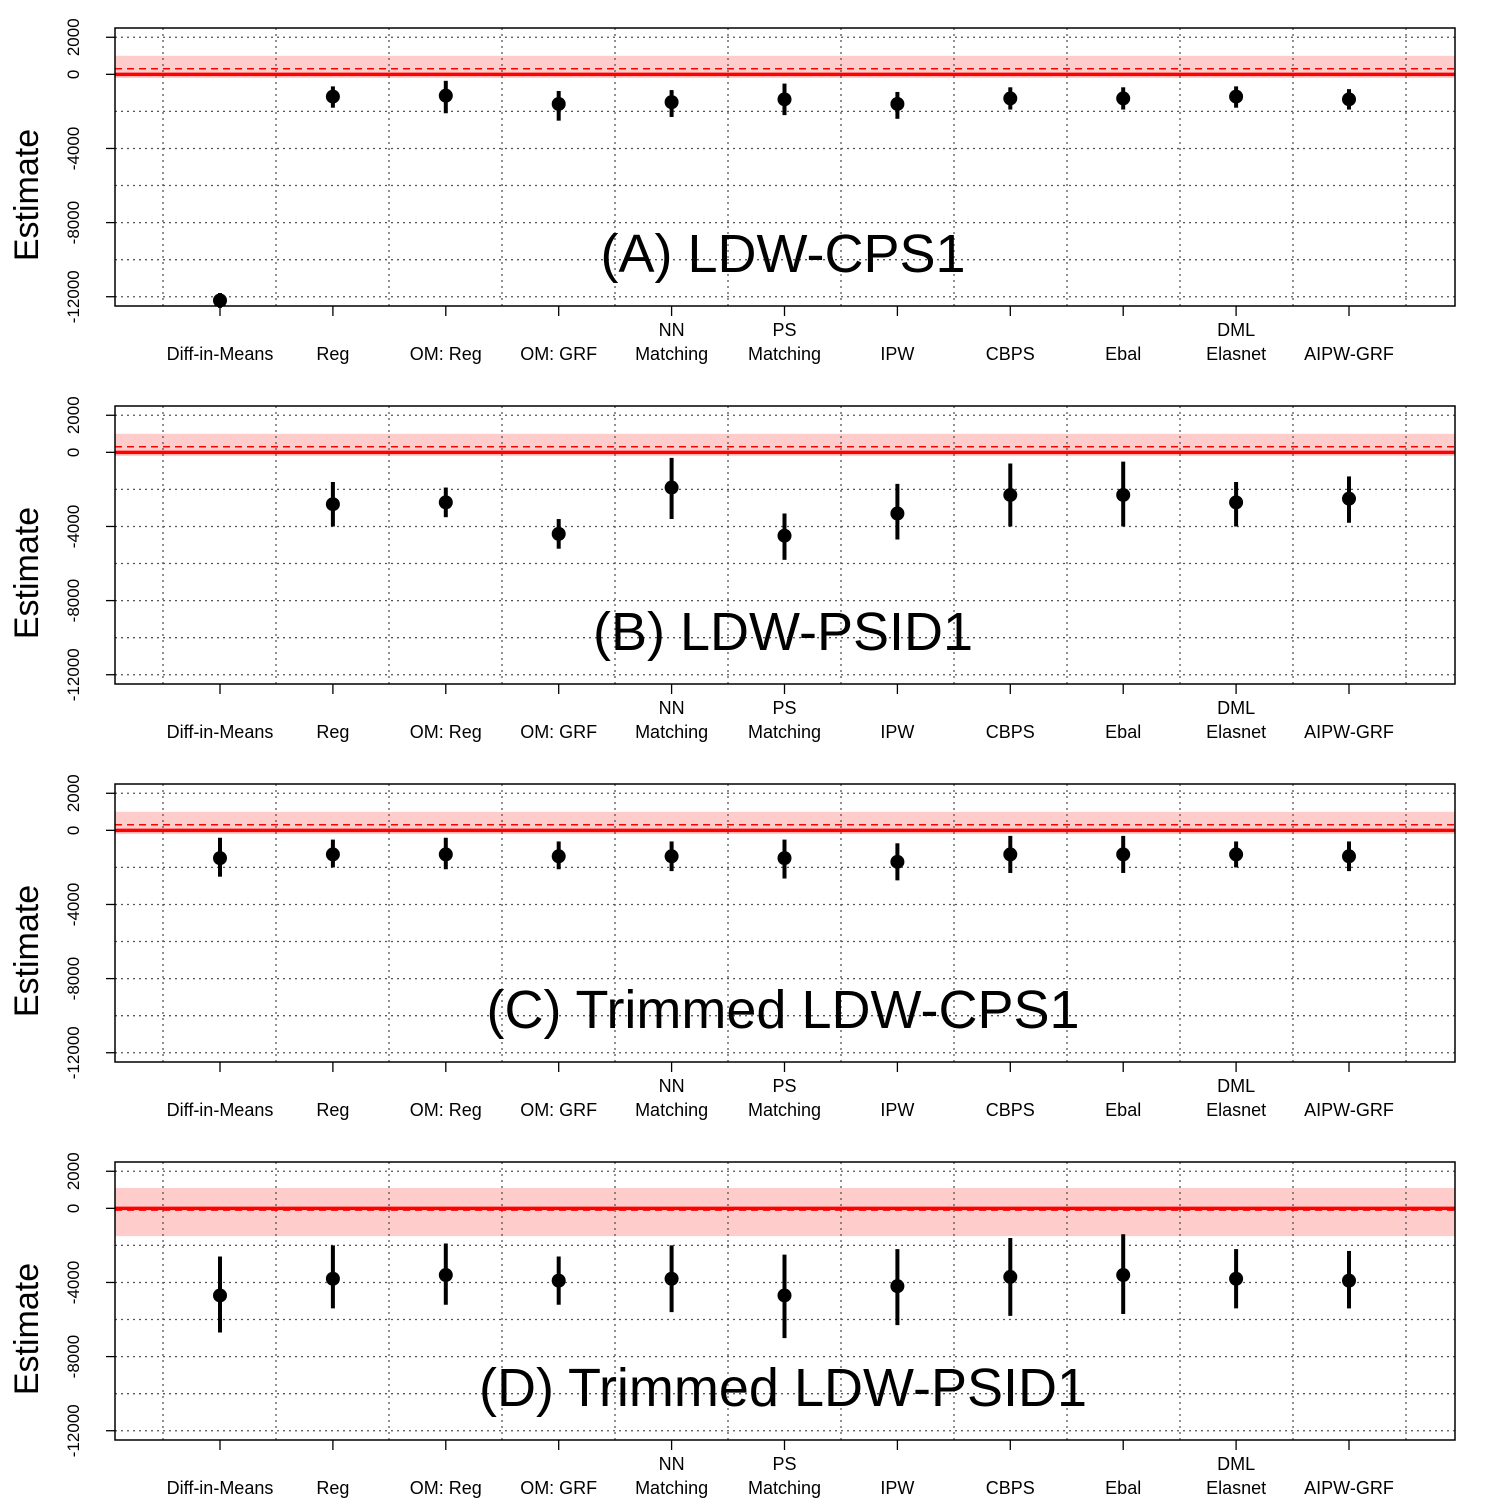  Describe the element at coordinates (27, 951) in the screenshot. I see `y-axis-title: Estimate` at that location.